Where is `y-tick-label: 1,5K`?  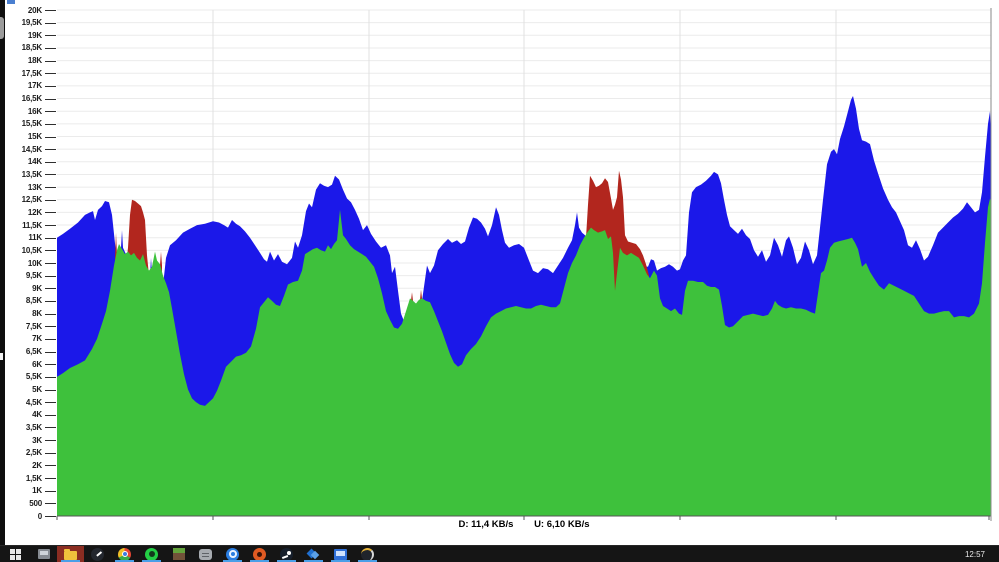
y-tick-label: 1,5K is located at coordinates (33, 478).